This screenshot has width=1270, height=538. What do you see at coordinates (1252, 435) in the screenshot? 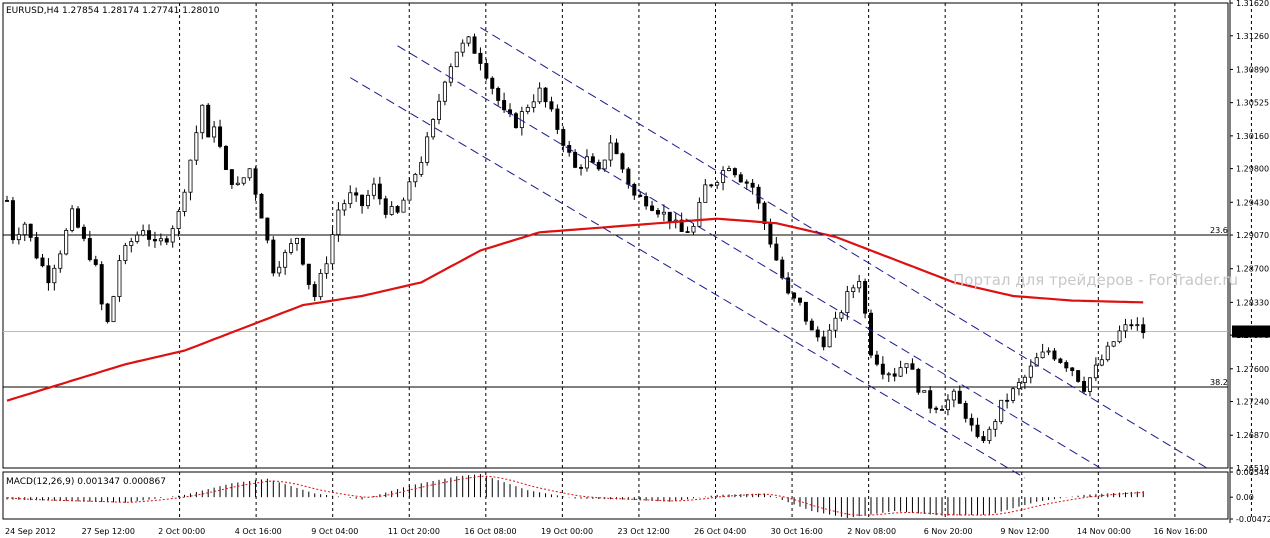
I see `price-tick-label: 1.26870` at bounding box center [1252, 435].